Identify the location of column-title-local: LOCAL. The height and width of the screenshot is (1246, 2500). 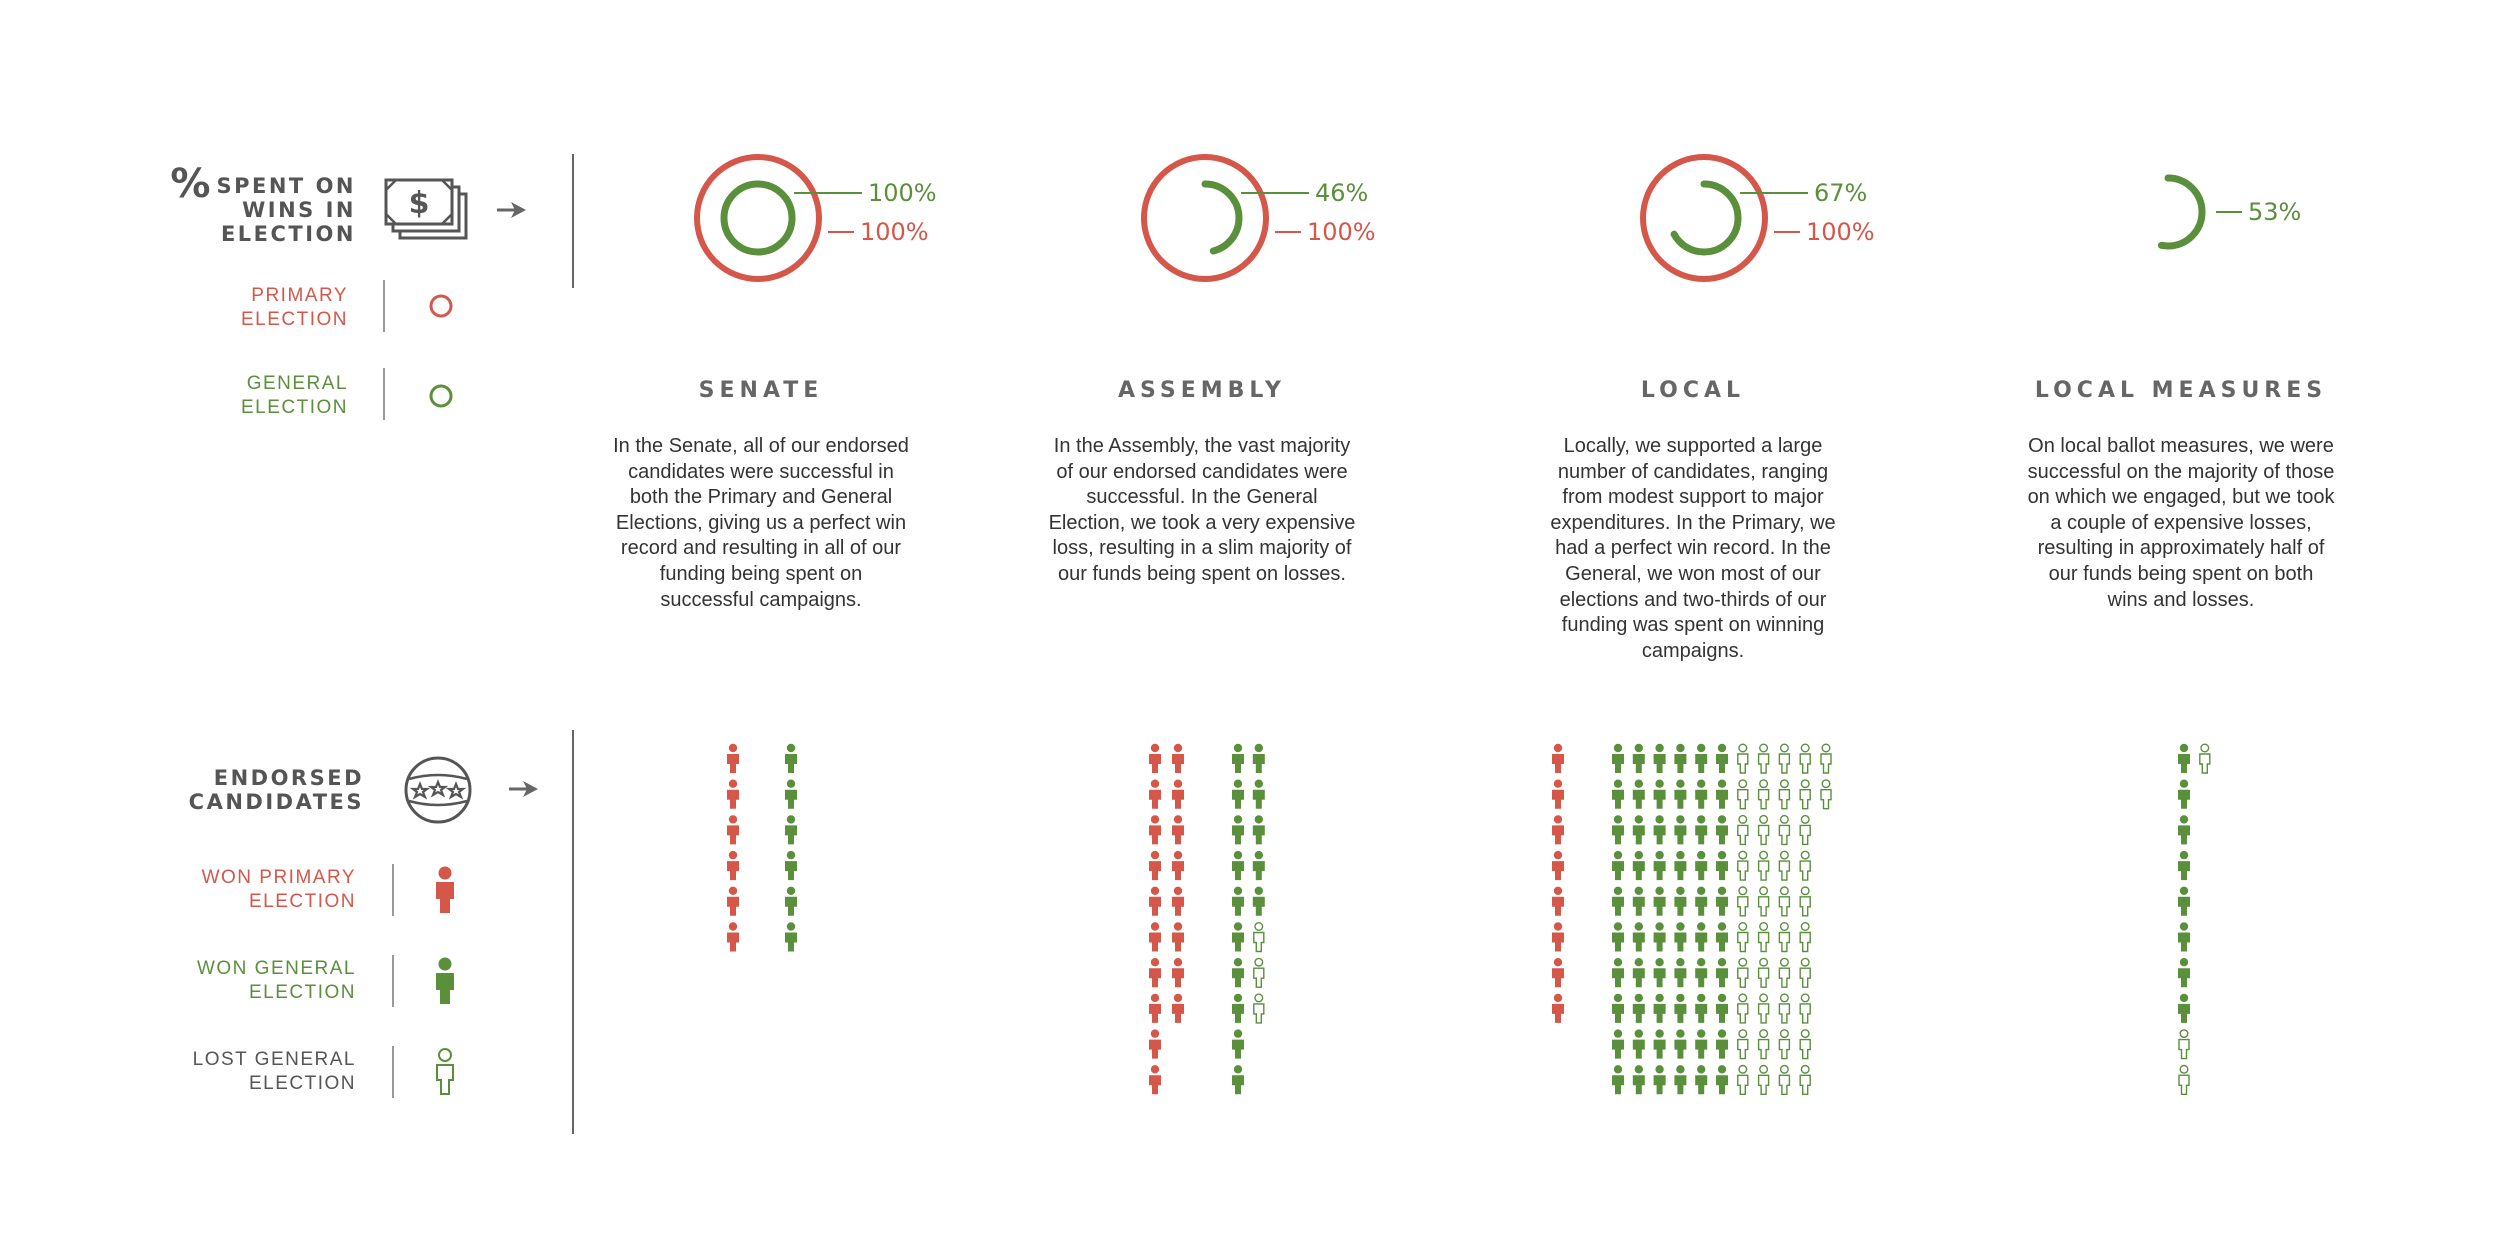
(1693, 390).